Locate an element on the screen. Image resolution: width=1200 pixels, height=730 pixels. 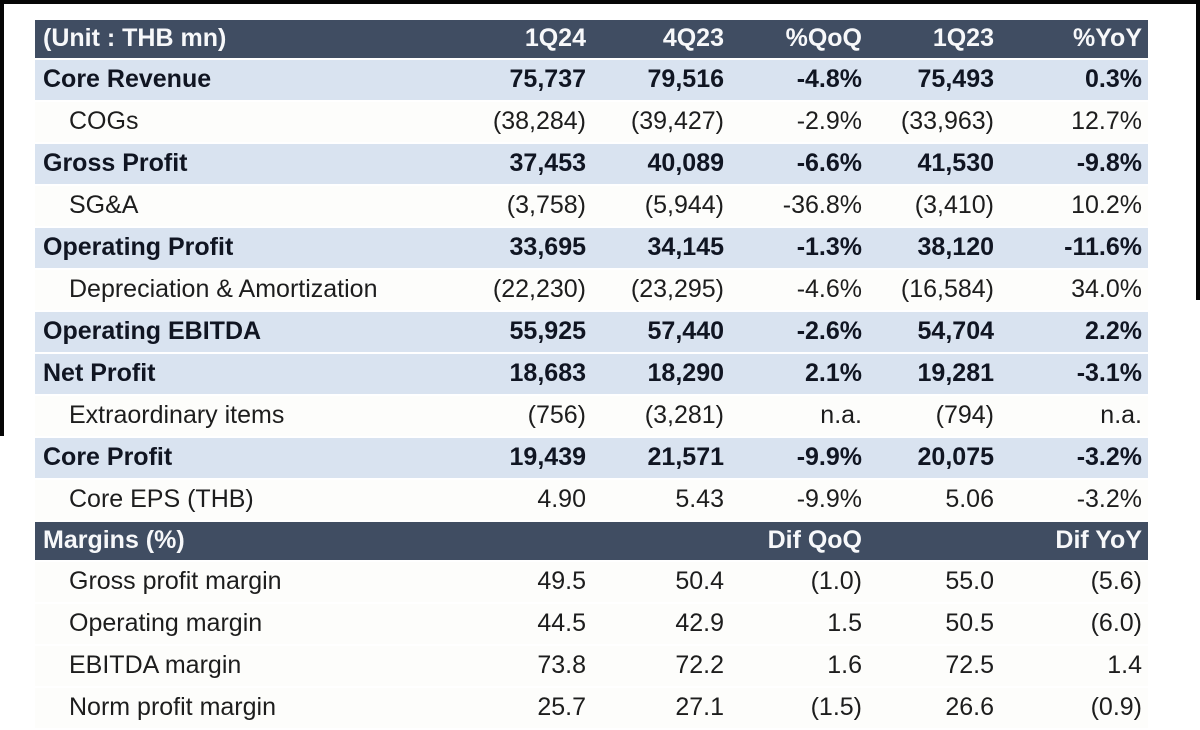
cell-value: 75,493 is located at coordinates (955, 79).